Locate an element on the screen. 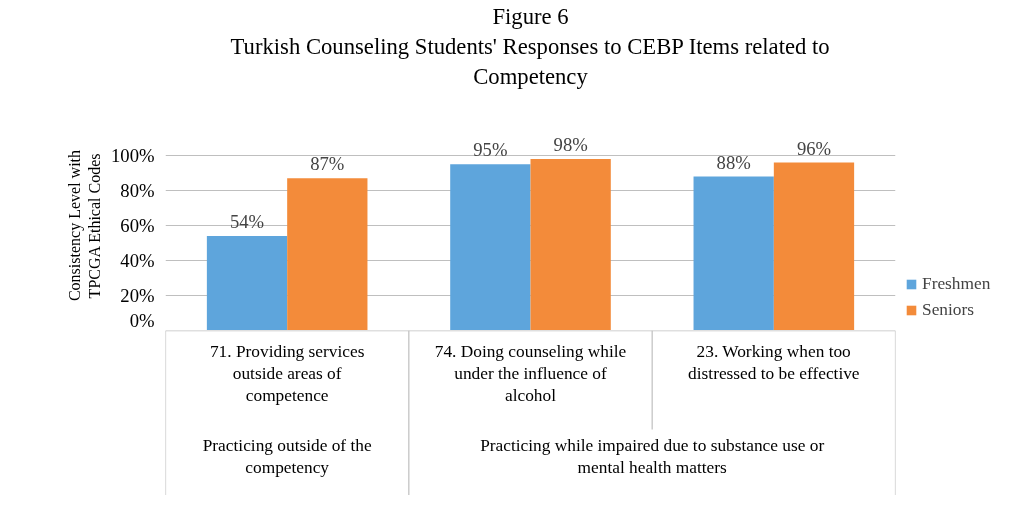  text: Practicing outside of the competency is located at coordinates (287, 456).